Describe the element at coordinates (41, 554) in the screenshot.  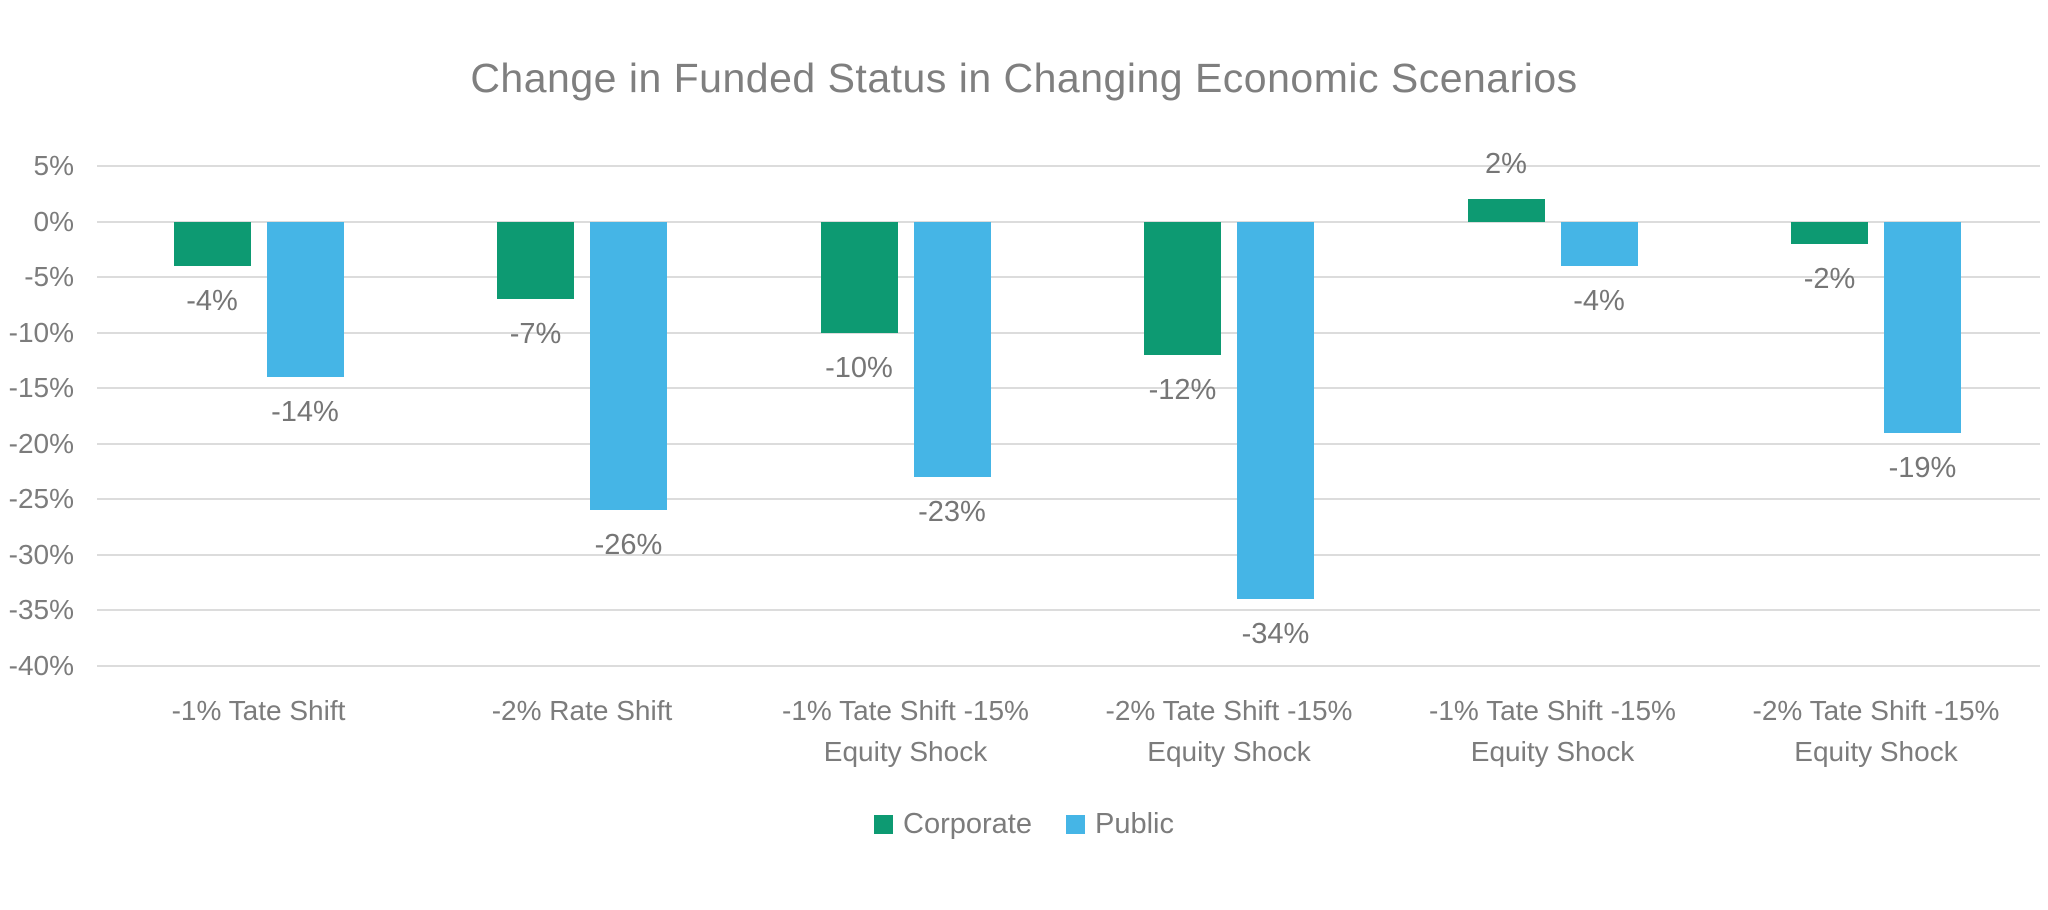
I see `y-axis-tick-label: -30%` at that location.